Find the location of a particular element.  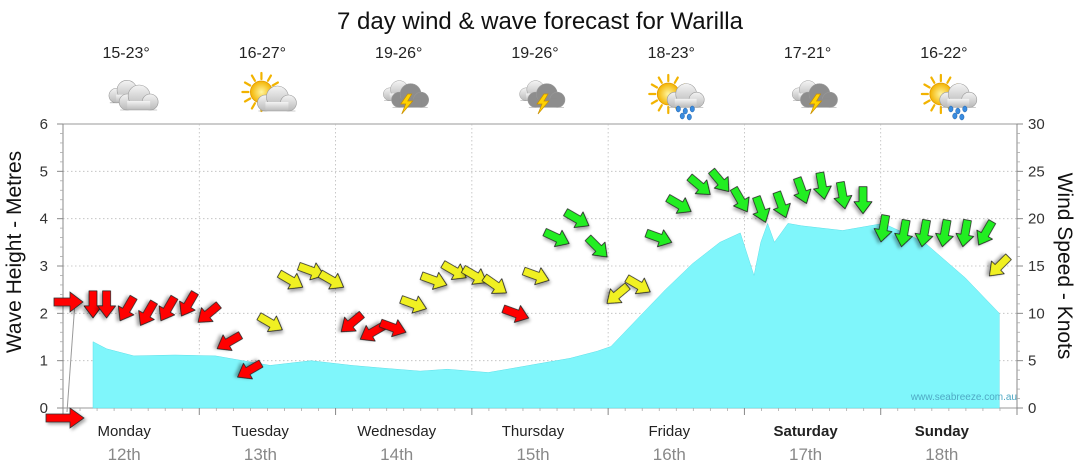

day-name: Friday is located at coordinates (669, 431).